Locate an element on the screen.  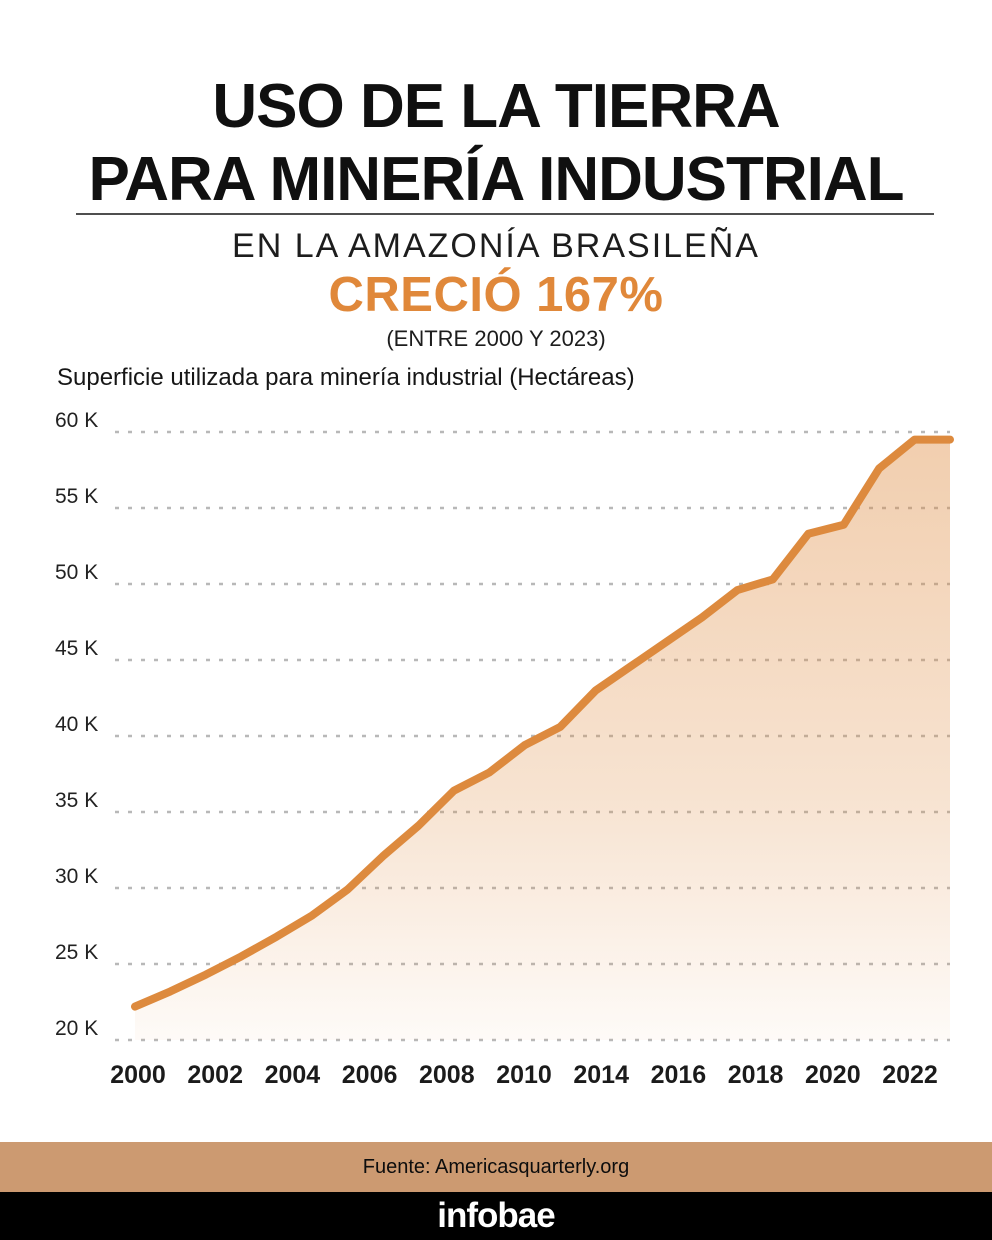
brand-logo: infobae is located at coordinates (496, 1215).